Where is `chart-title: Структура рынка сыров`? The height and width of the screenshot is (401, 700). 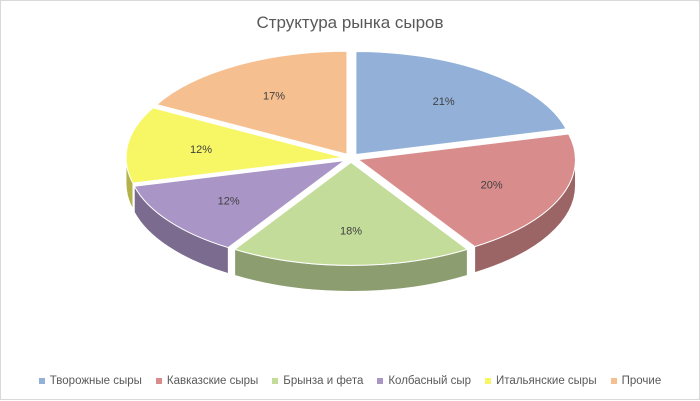
chart-title: Структура рынка сыров is located at coordinates (350, 22).